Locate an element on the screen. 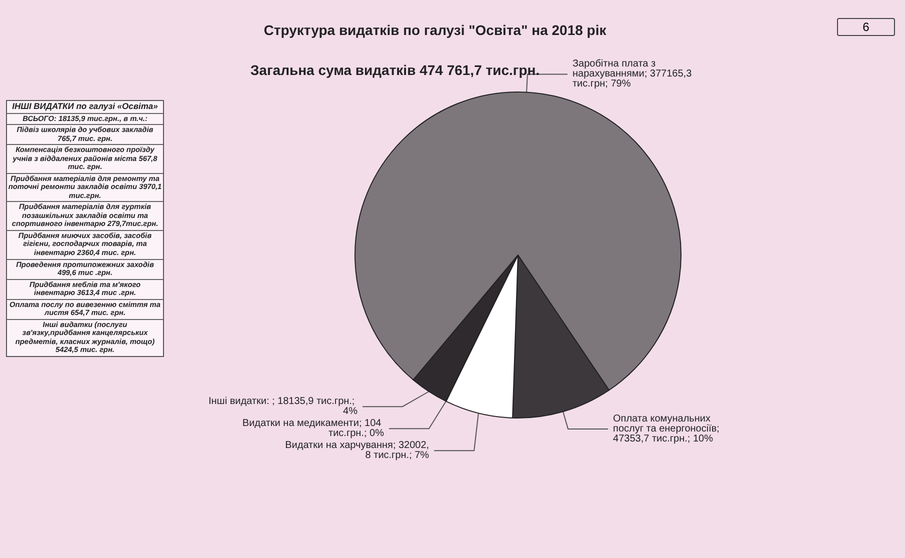 The image size is (905, 558). slice-label: Видатки на медикаменти; 104 тис.грн.; 0% is located at coordinates (313, 429).